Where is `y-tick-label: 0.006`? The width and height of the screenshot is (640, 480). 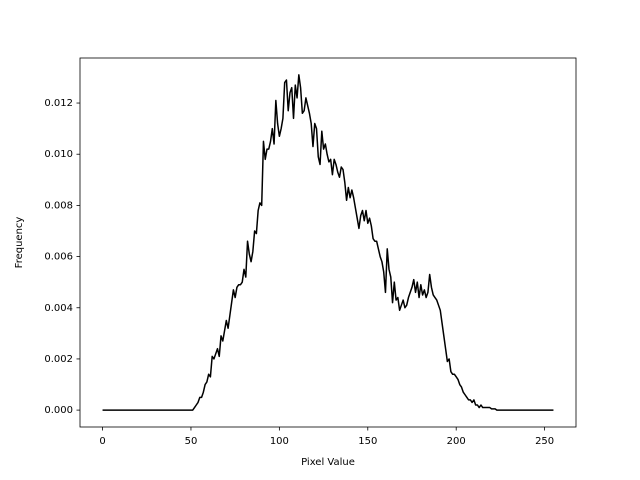
y-tick-label: 0.006 is located at coordinates (58, 257).